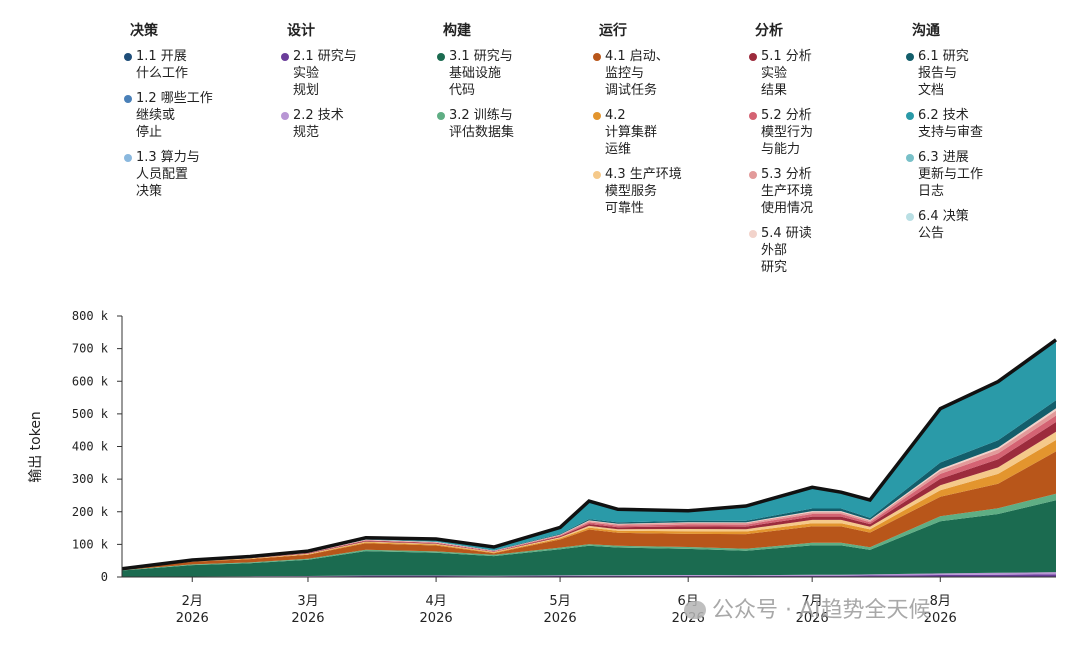 This screenshot has width=1080, height=649. I want to click on x-tick-label-month: 7月, so click(812, 601).